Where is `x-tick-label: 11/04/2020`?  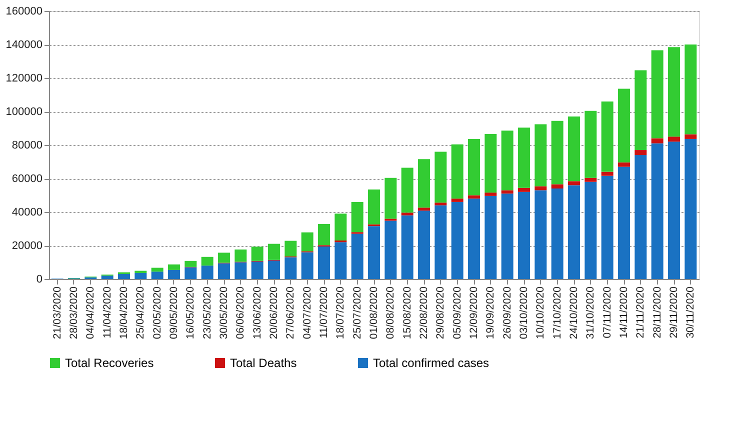
x-tick-label: 11/04/2020 is located at coordinates (107, 312).